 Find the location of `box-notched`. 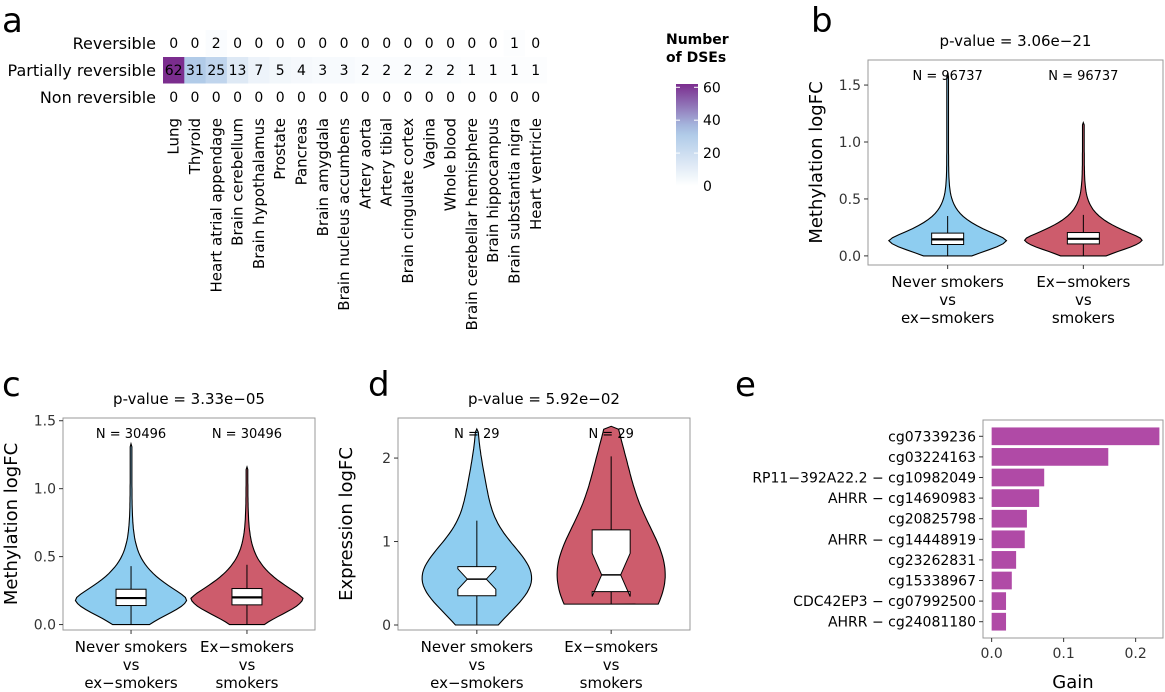

box-notched is located at coordinates (477, 581).